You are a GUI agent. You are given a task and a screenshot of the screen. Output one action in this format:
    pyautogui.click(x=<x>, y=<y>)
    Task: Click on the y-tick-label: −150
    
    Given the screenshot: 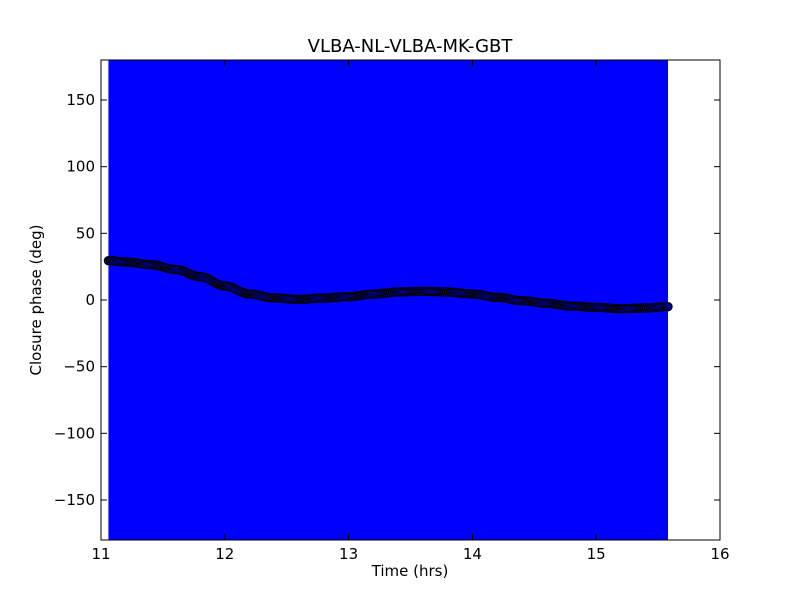 What is the action you would take?
    pyautogui.click(x=74, y=500)
    